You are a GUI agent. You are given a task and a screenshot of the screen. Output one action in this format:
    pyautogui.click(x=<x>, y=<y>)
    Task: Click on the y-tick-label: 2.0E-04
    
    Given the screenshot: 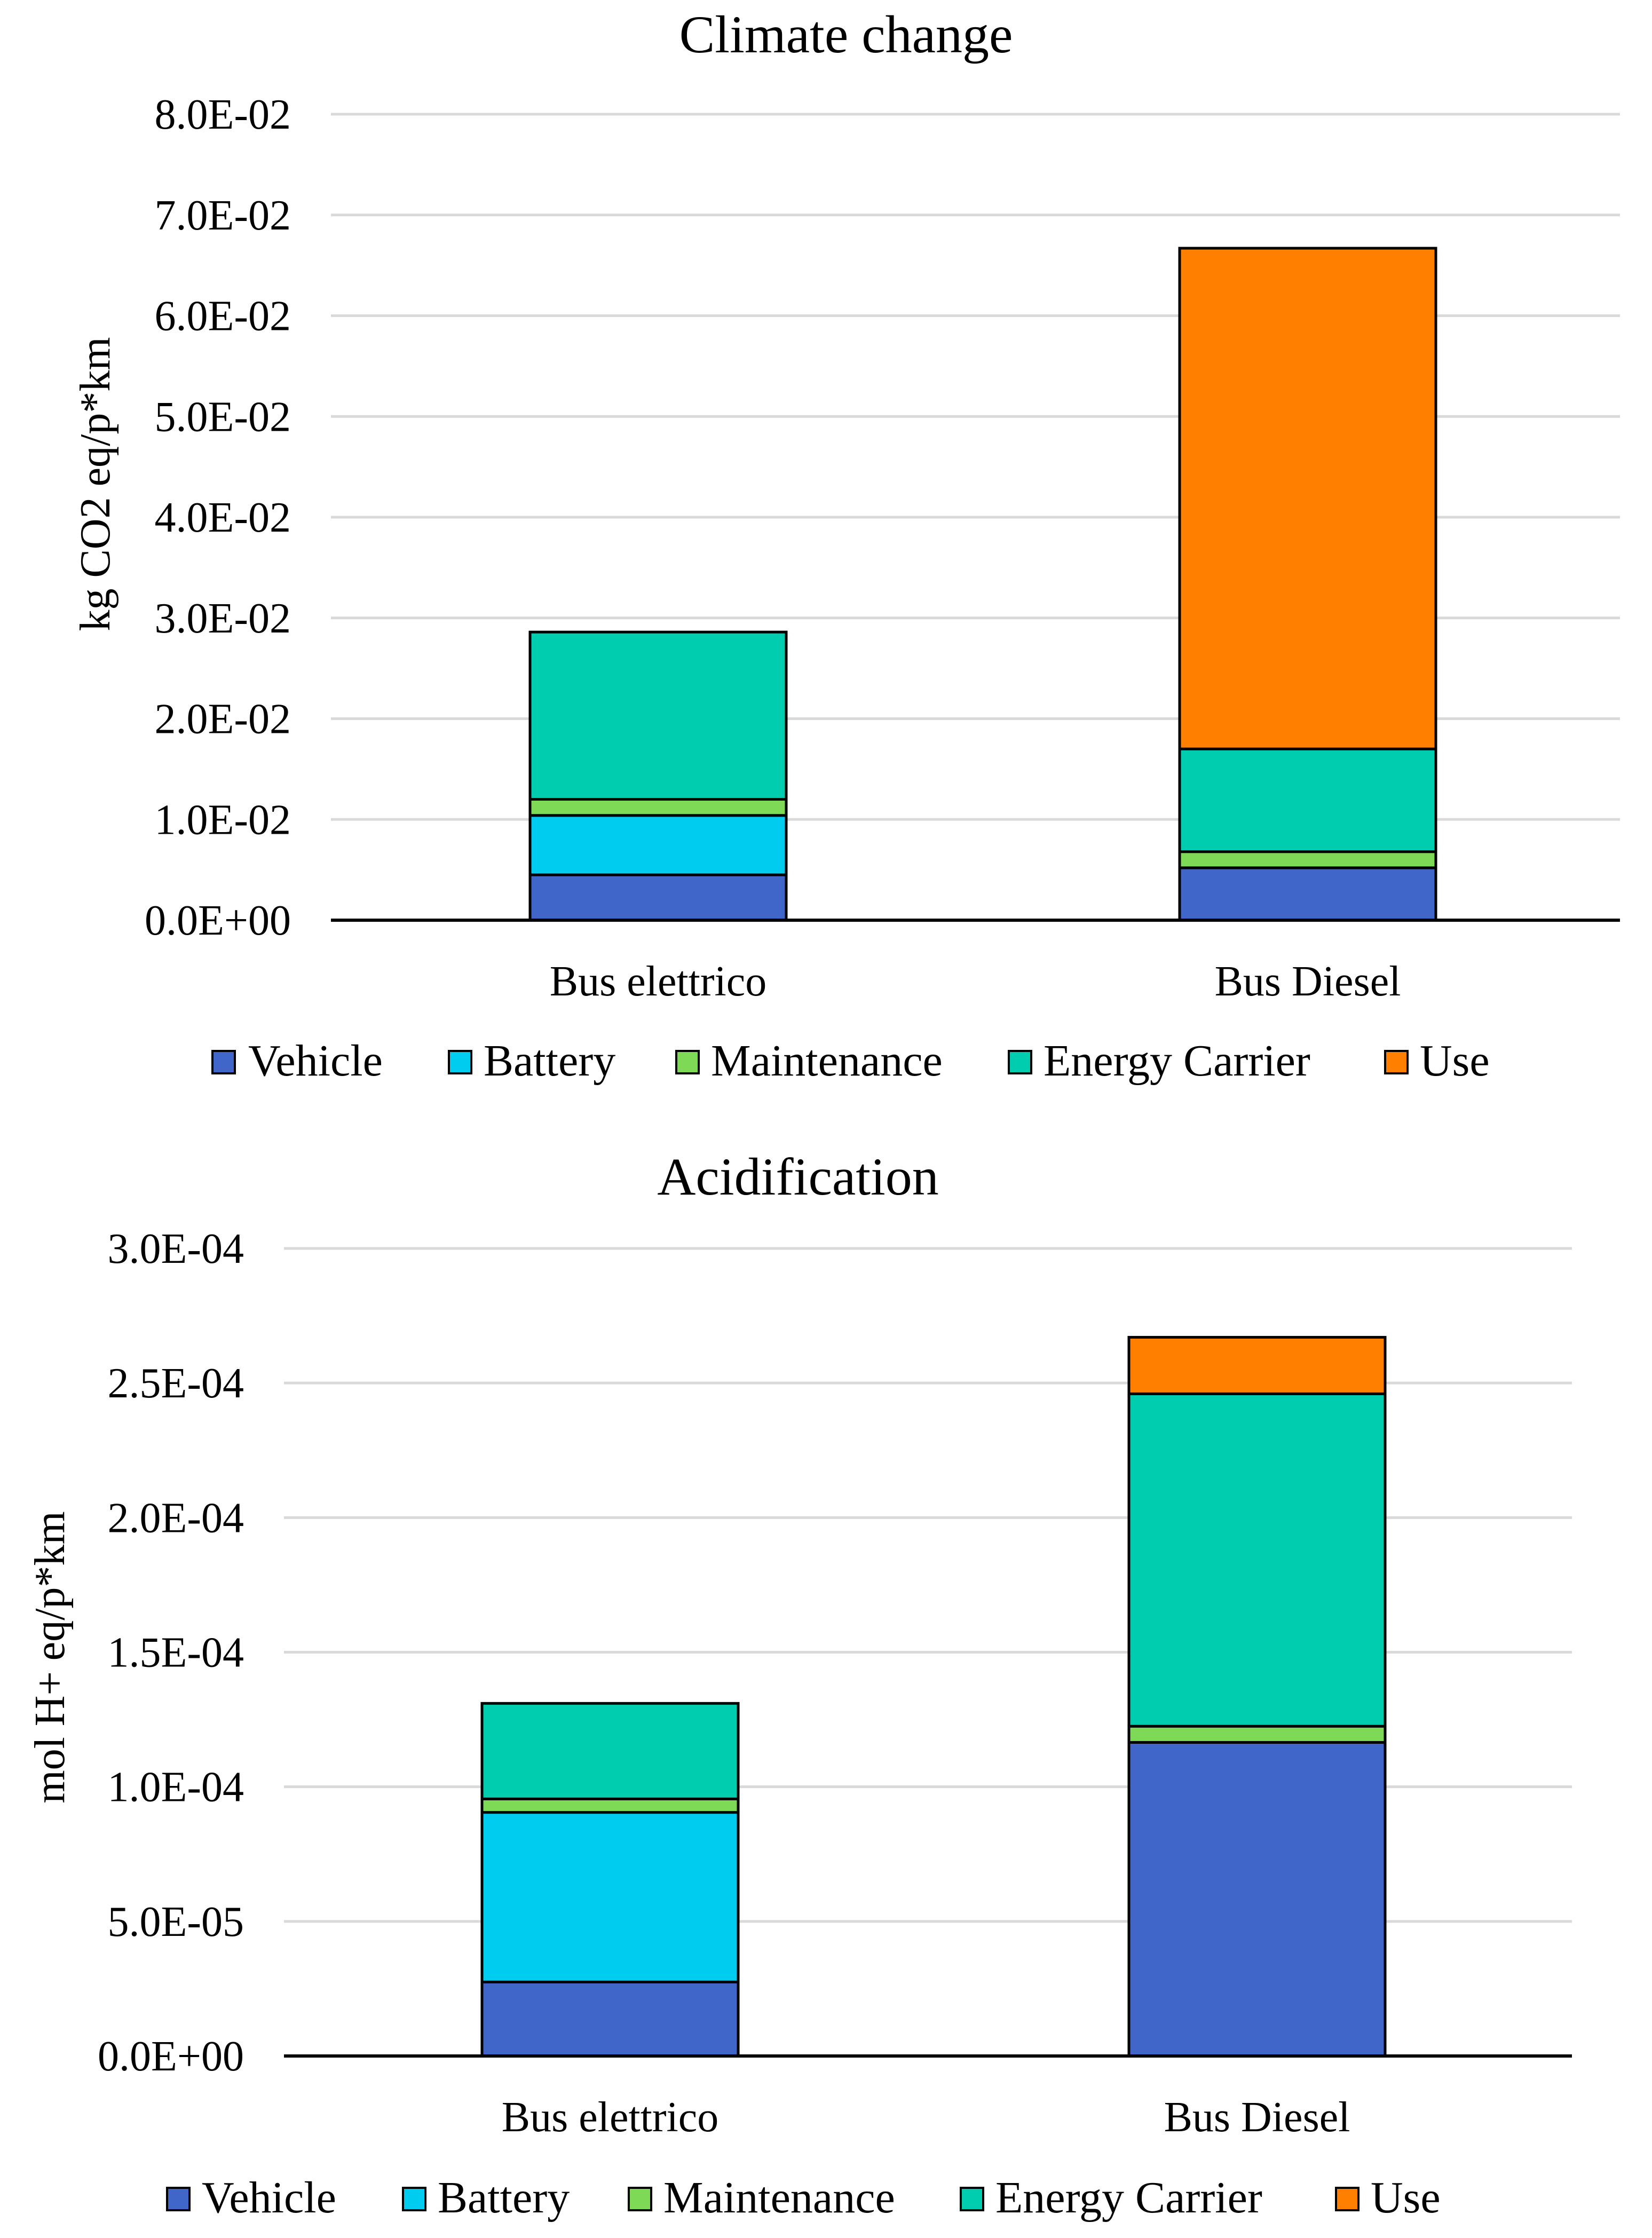 What is the action you would take?
    pyautogui.click(x=175, y=1518)
    